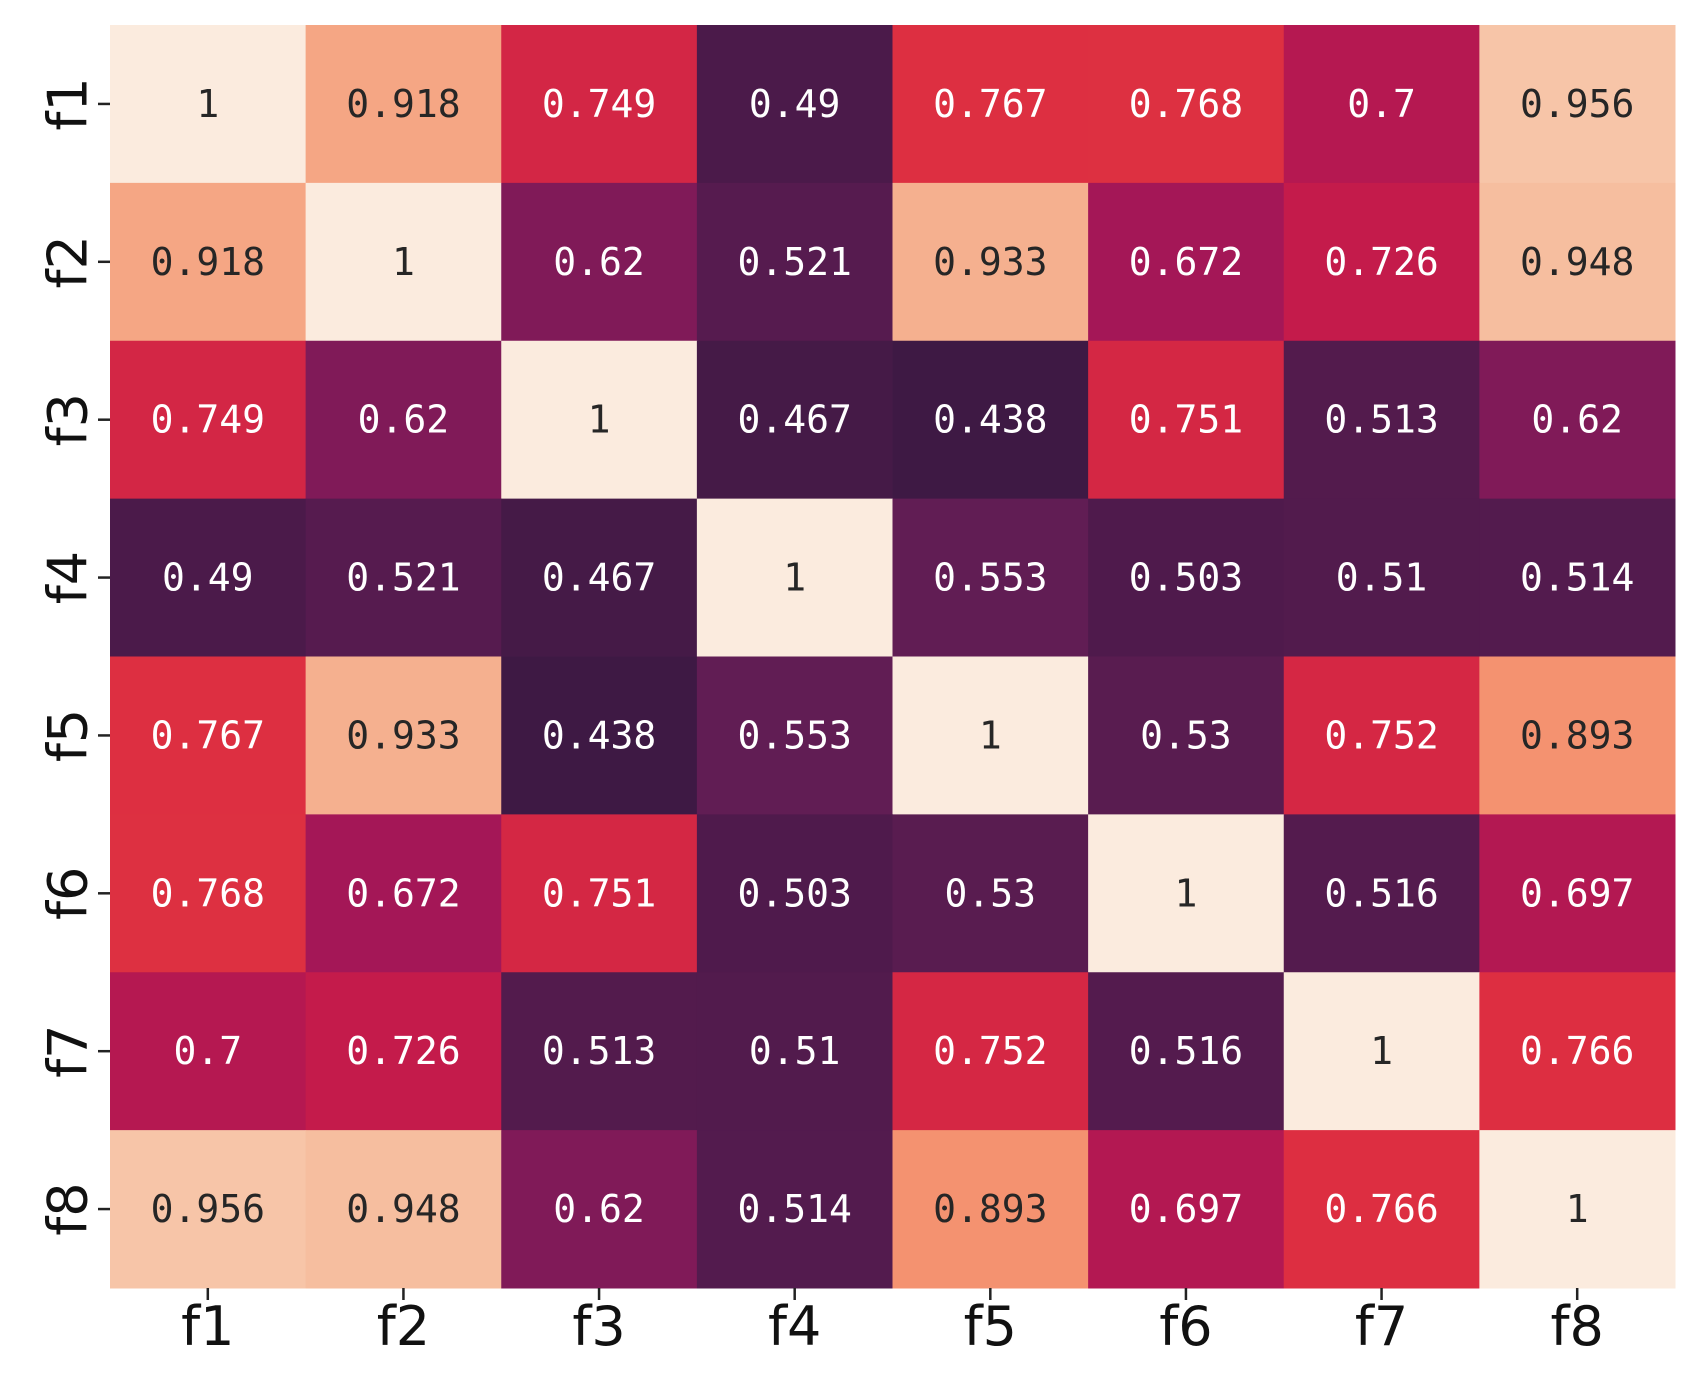 The width and height of the screenshot is (1708, 1388). Describe the element at coordinates (794, 735) in the screenshot. I see `cell-annotation-f5-f4: 0.553` at that location.